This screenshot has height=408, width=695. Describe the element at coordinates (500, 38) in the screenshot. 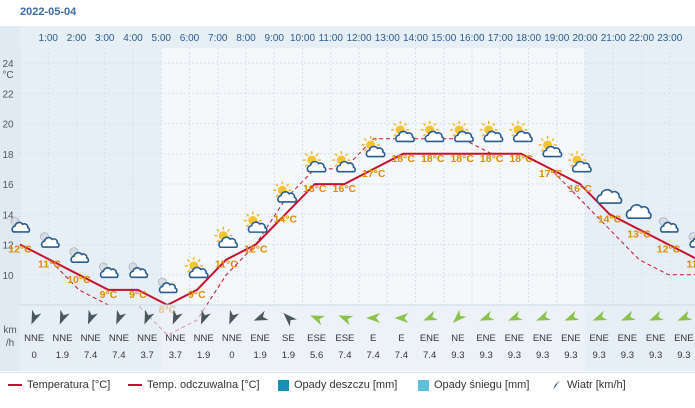

I see `hour-tick-label: 17:00` at that location.